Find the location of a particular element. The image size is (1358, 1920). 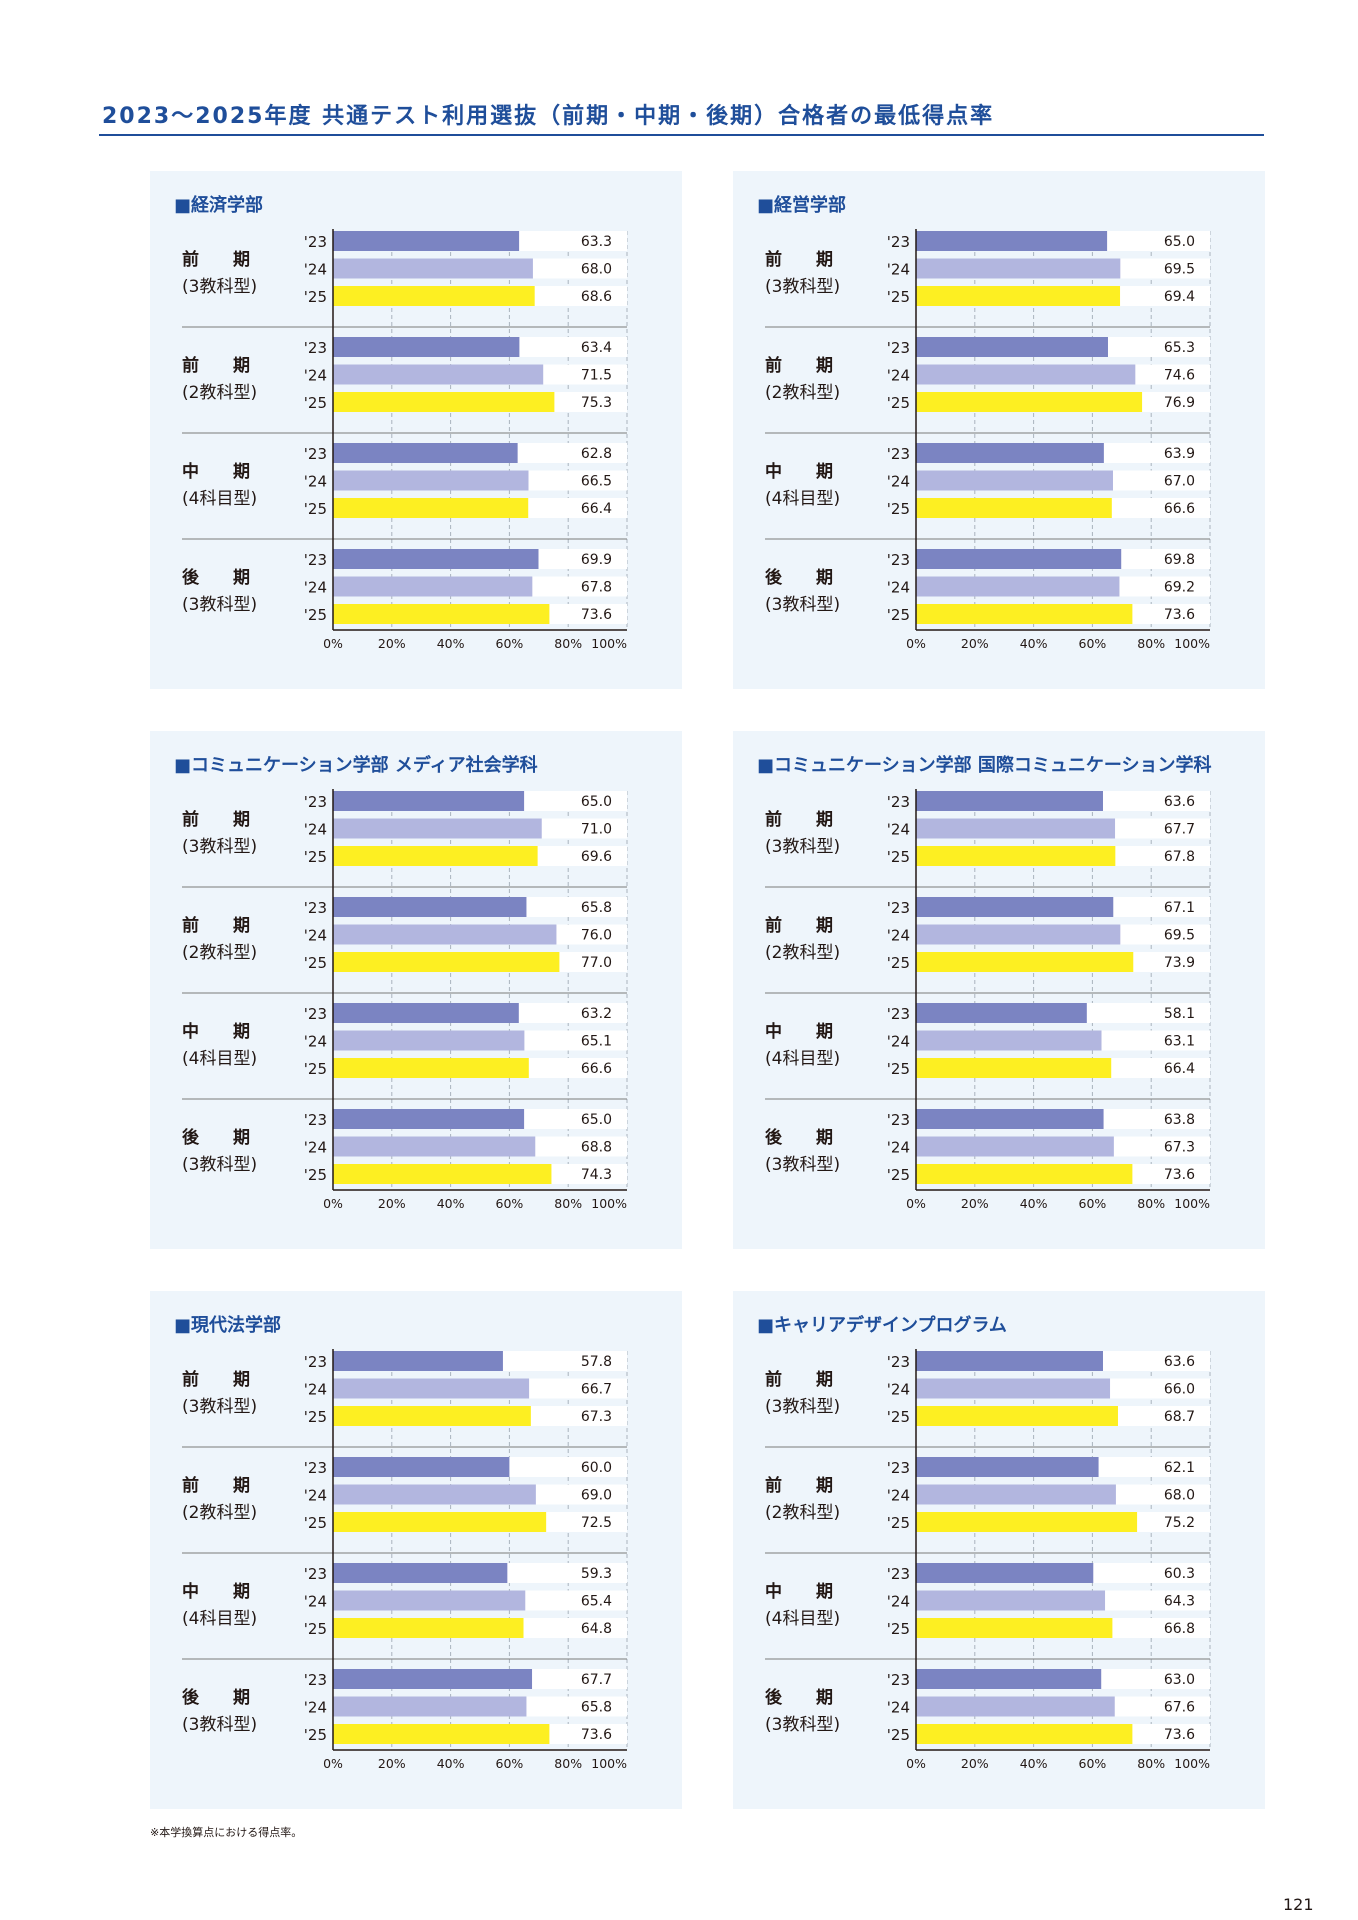

value-label: 63.4 is located at coordinates (596, 348).